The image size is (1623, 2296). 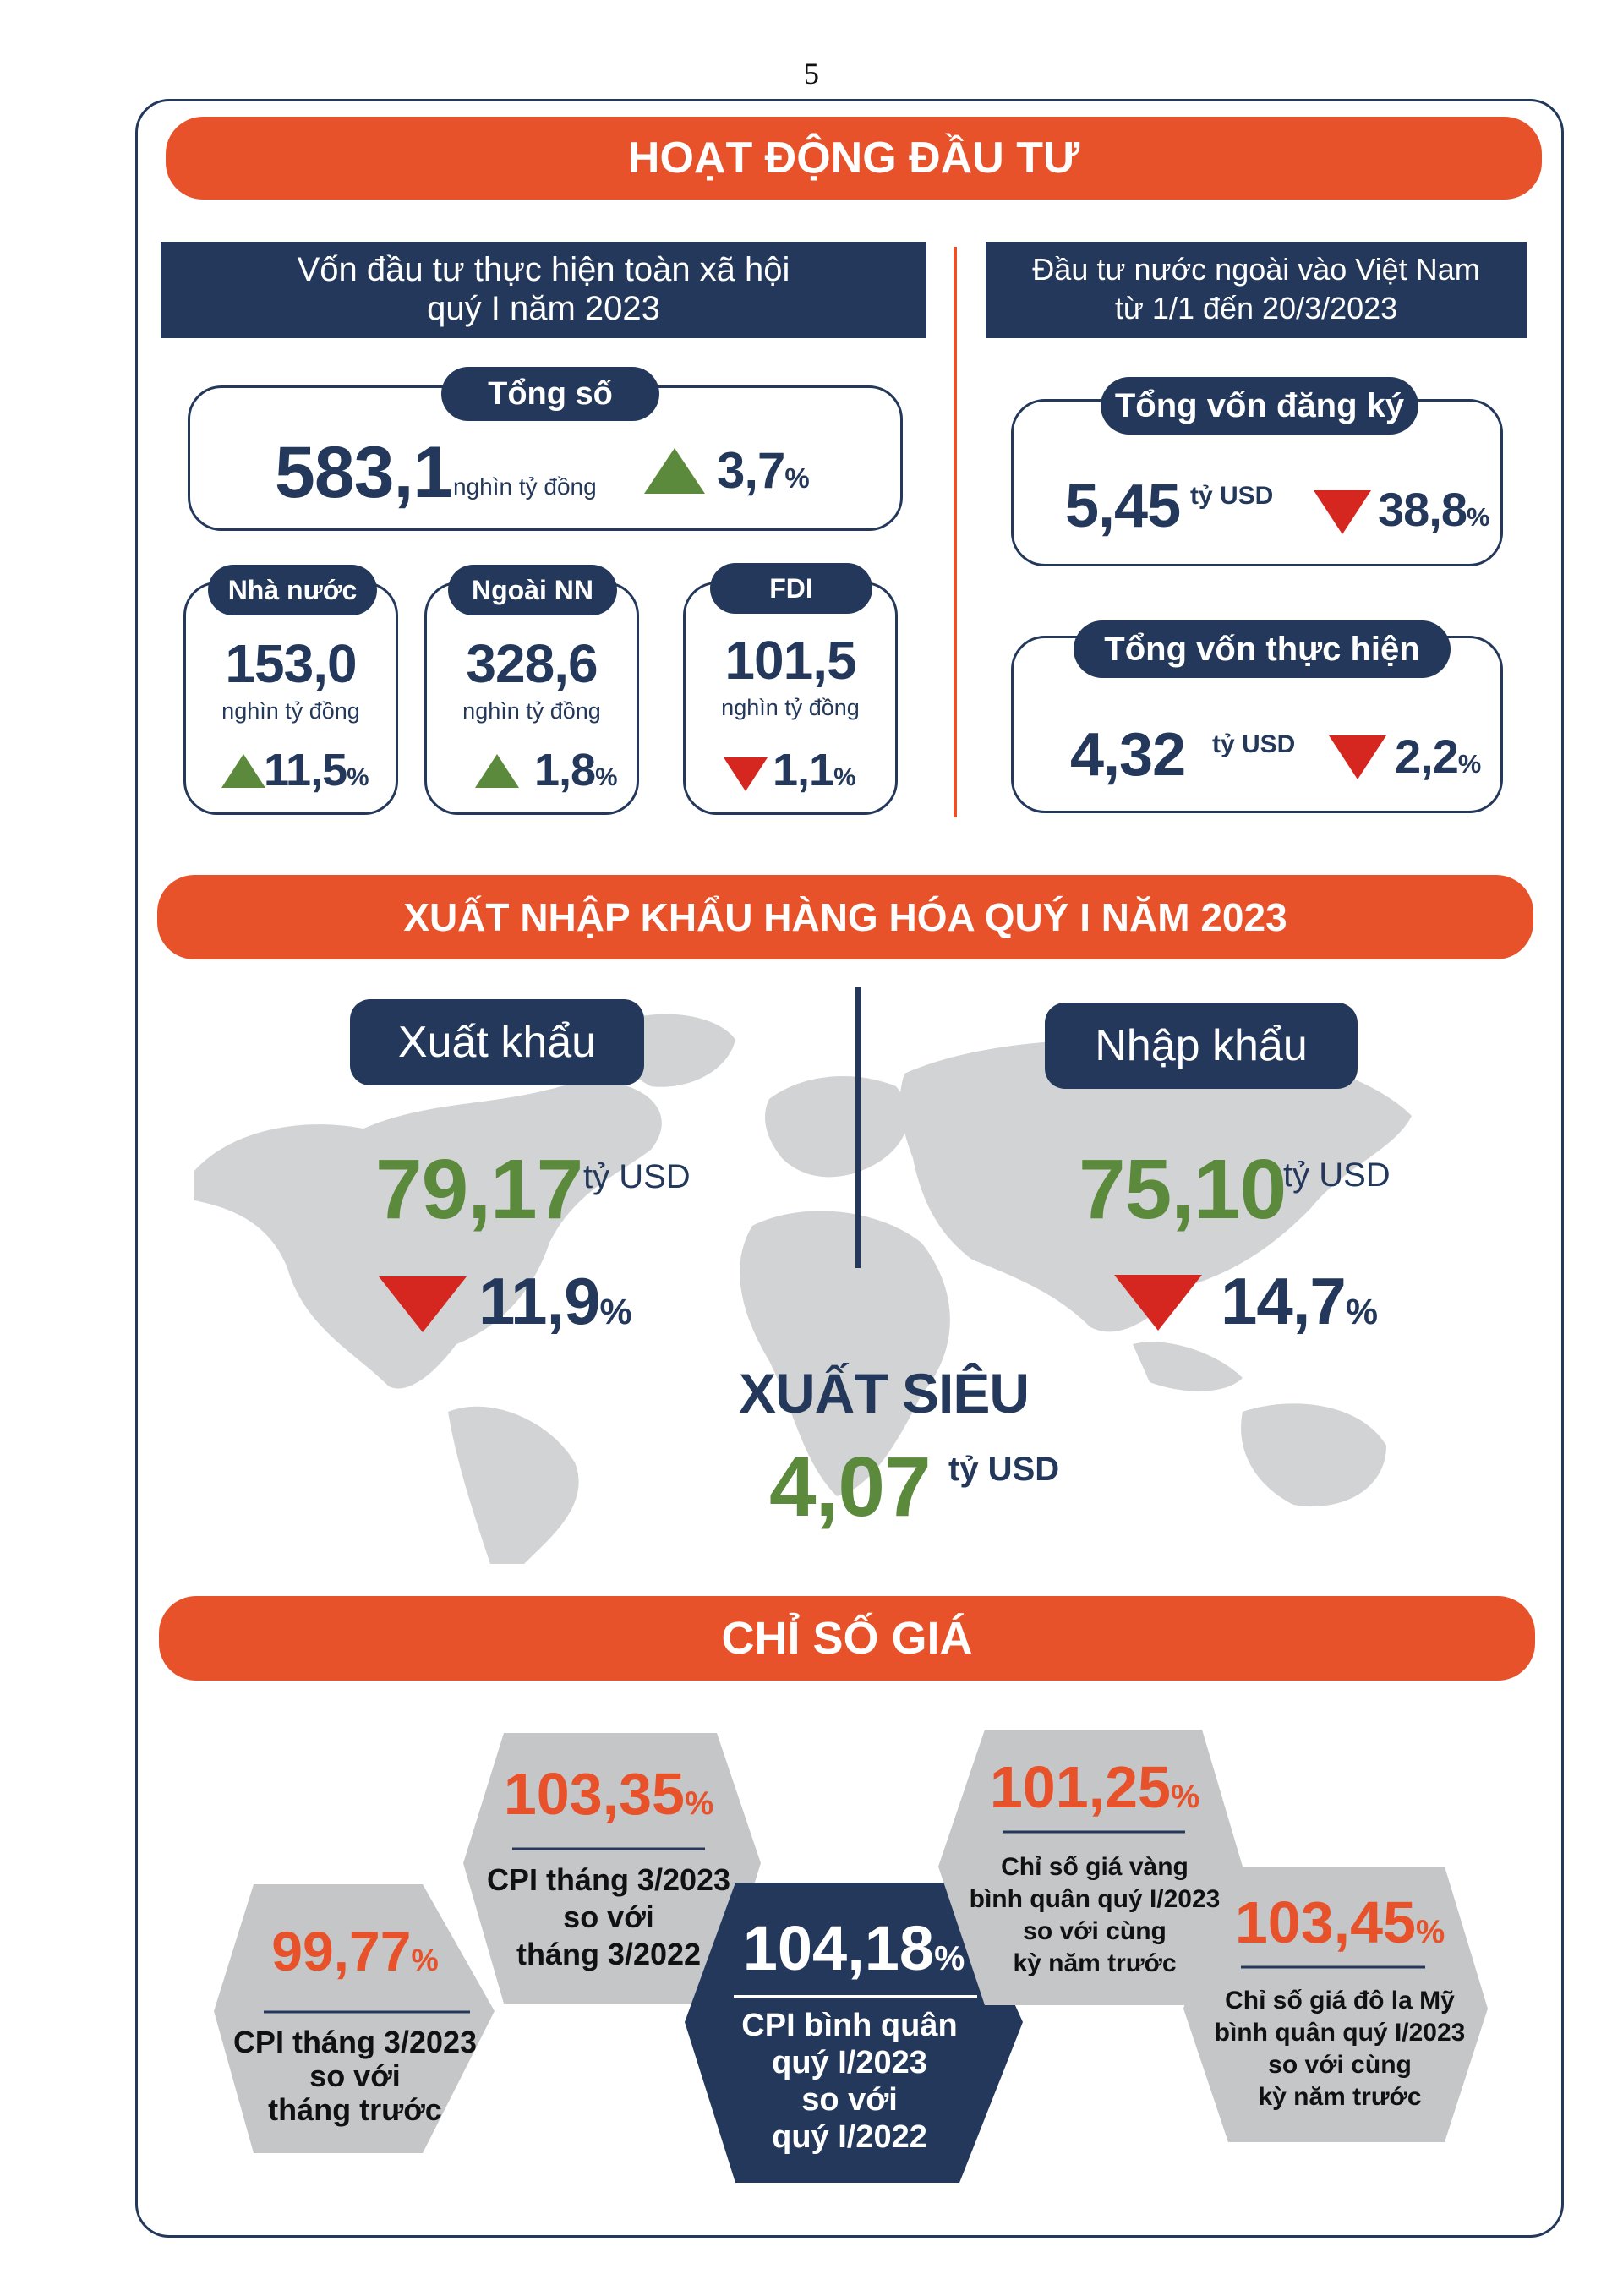 I want to click on cpi-year-line1: CPI tháng 3/2023, so click(x=608, y=1879).